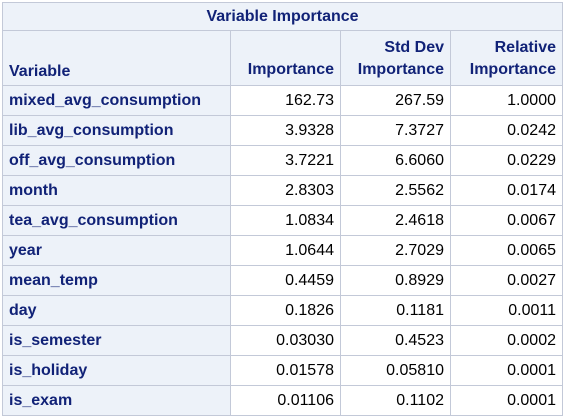 Image resolution: width=566 pixels, height=417 pixels. Describe the element at coordinates (116, 160) in the screenshot. I see `variable-name: off_avg_consumption` at that location.